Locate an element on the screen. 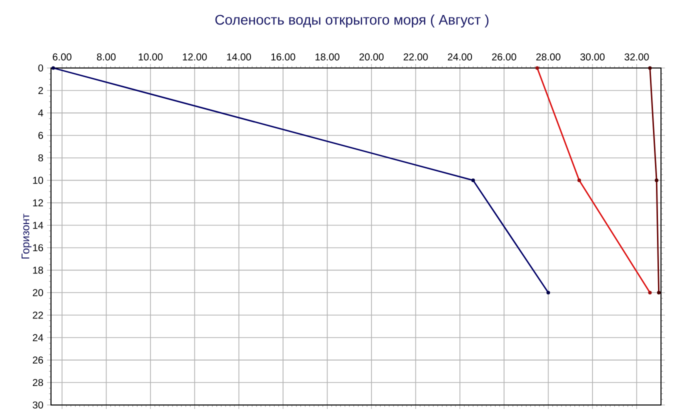 The height and width of the screenshot is (419, 675). x-tick-label: 30.00 is located at coordinates (592, 56).